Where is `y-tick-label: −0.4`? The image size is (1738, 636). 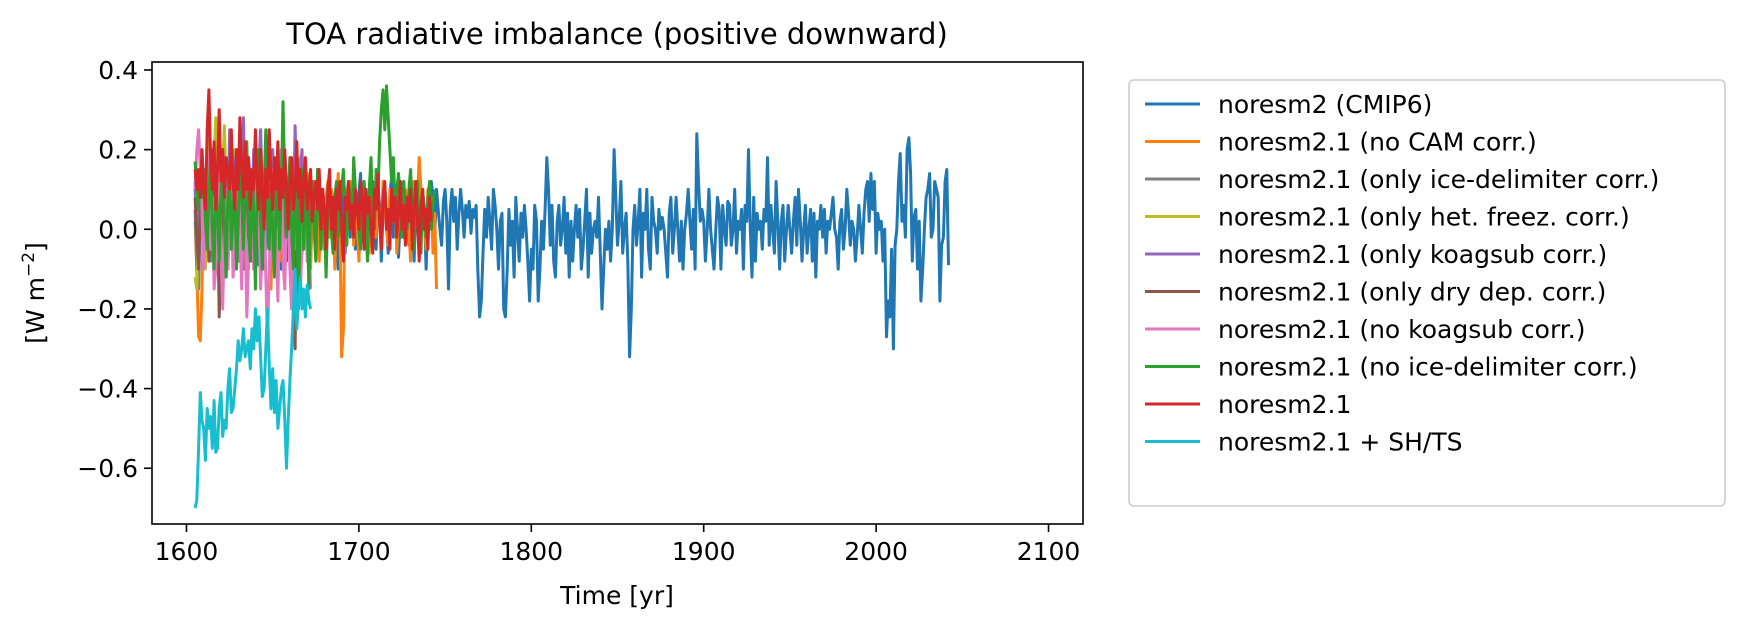
y-tick-label: −0.4 is located at coordinates (107, 389).